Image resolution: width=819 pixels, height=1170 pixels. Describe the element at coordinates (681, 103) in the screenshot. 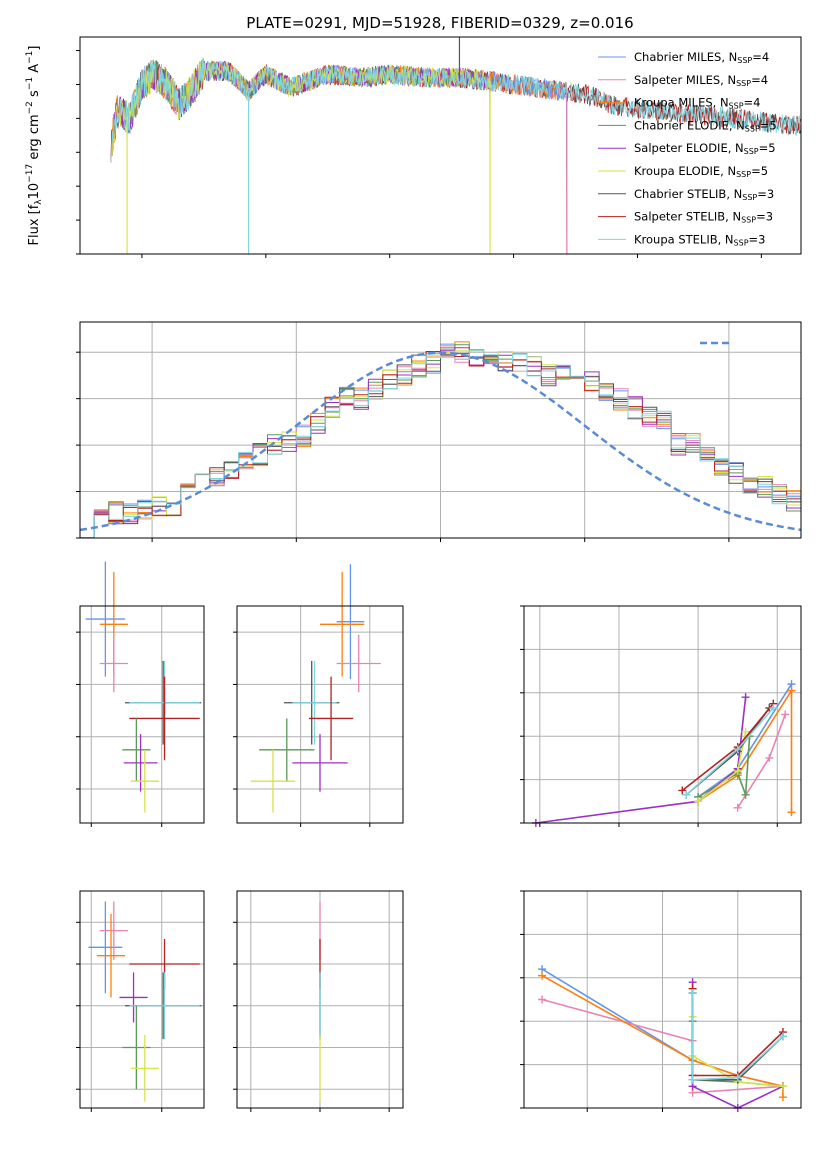

I see `legend-base: Kroupa MILES, N` at that location.